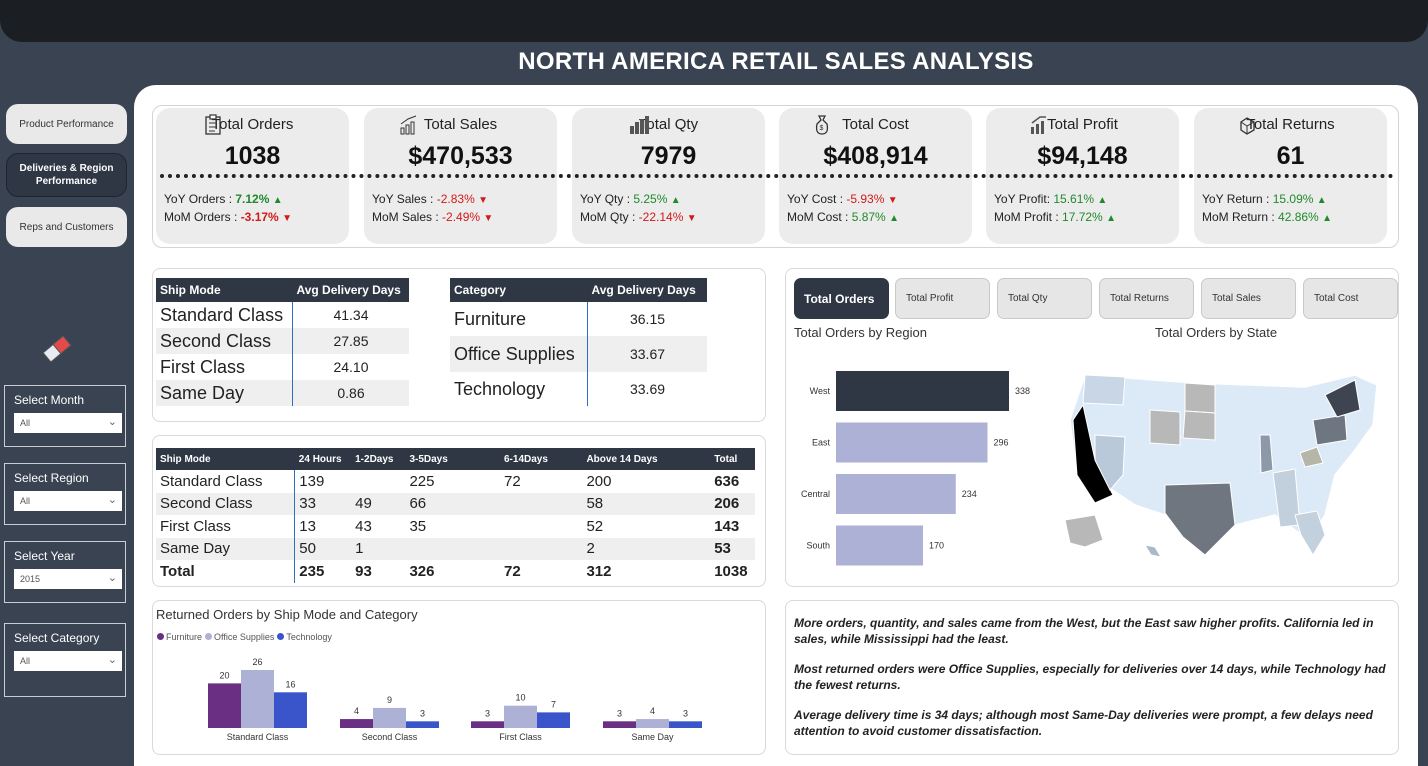  Describe the element at coordinates (68, 661) in the screenshot. I see `category-dropdown: All ⌄` at that location.